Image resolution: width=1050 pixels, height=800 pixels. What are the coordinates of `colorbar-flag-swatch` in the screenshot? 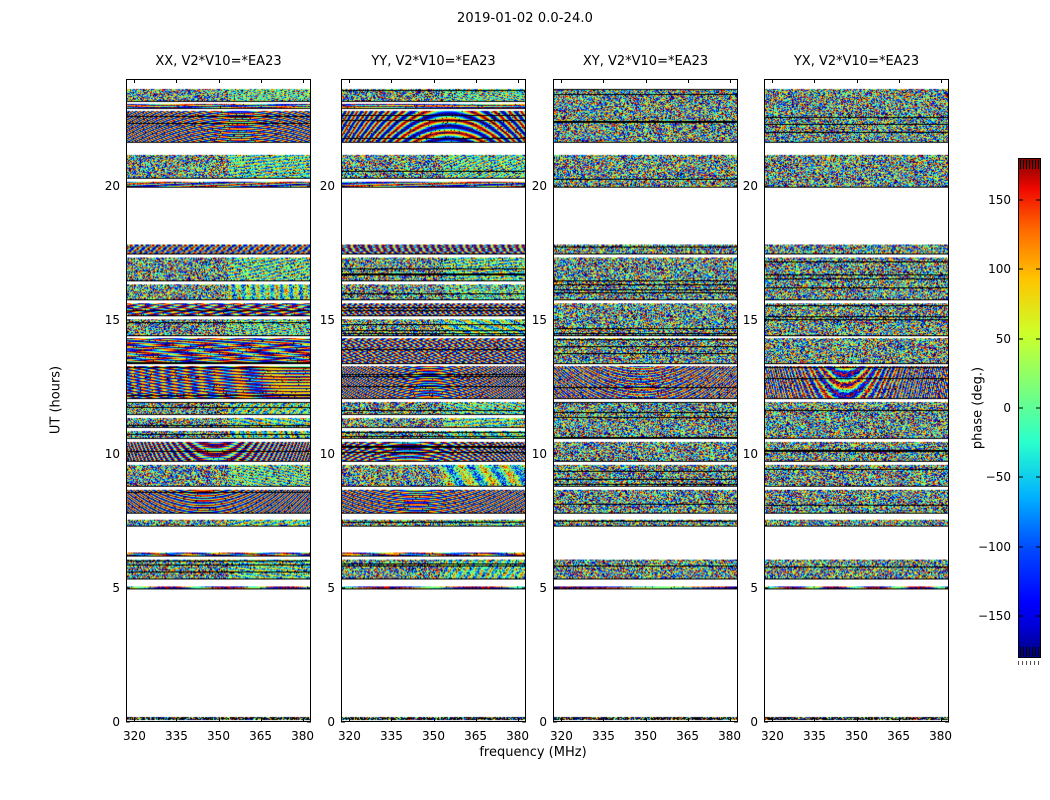 It's located at (1029, 663).